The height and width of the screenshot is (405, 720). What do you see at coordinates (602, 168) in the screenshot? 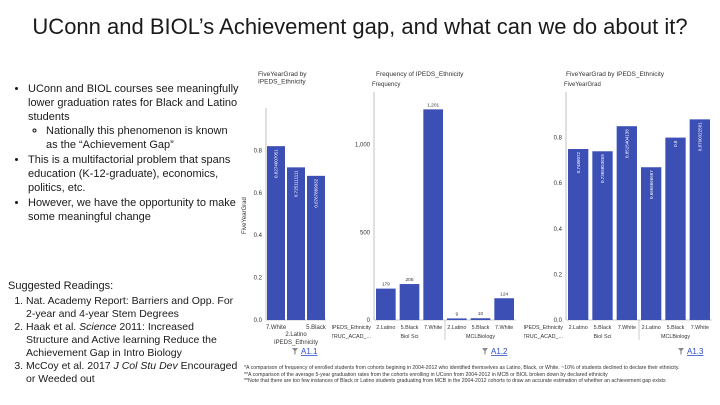
I see `data-label: 0.7365853659` at bounding box center [602, 168].